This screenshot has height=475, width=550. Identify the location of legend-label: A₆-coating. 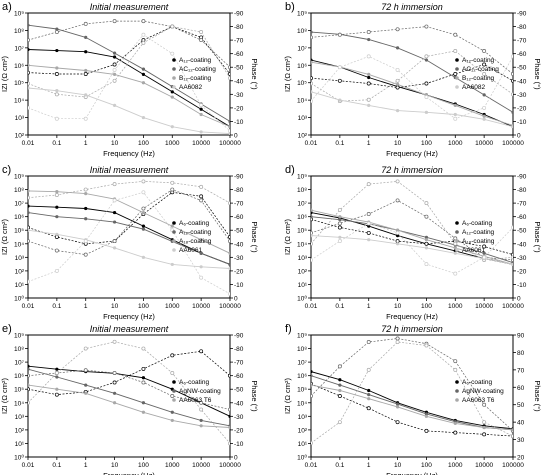
(194, 223).